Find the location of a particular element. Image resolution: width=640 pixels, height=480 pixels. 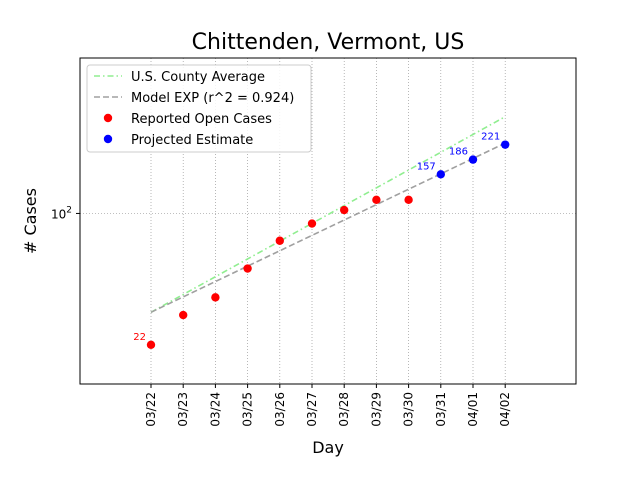

x-tick-label: 04/01 is located at coordinates (473, 409).